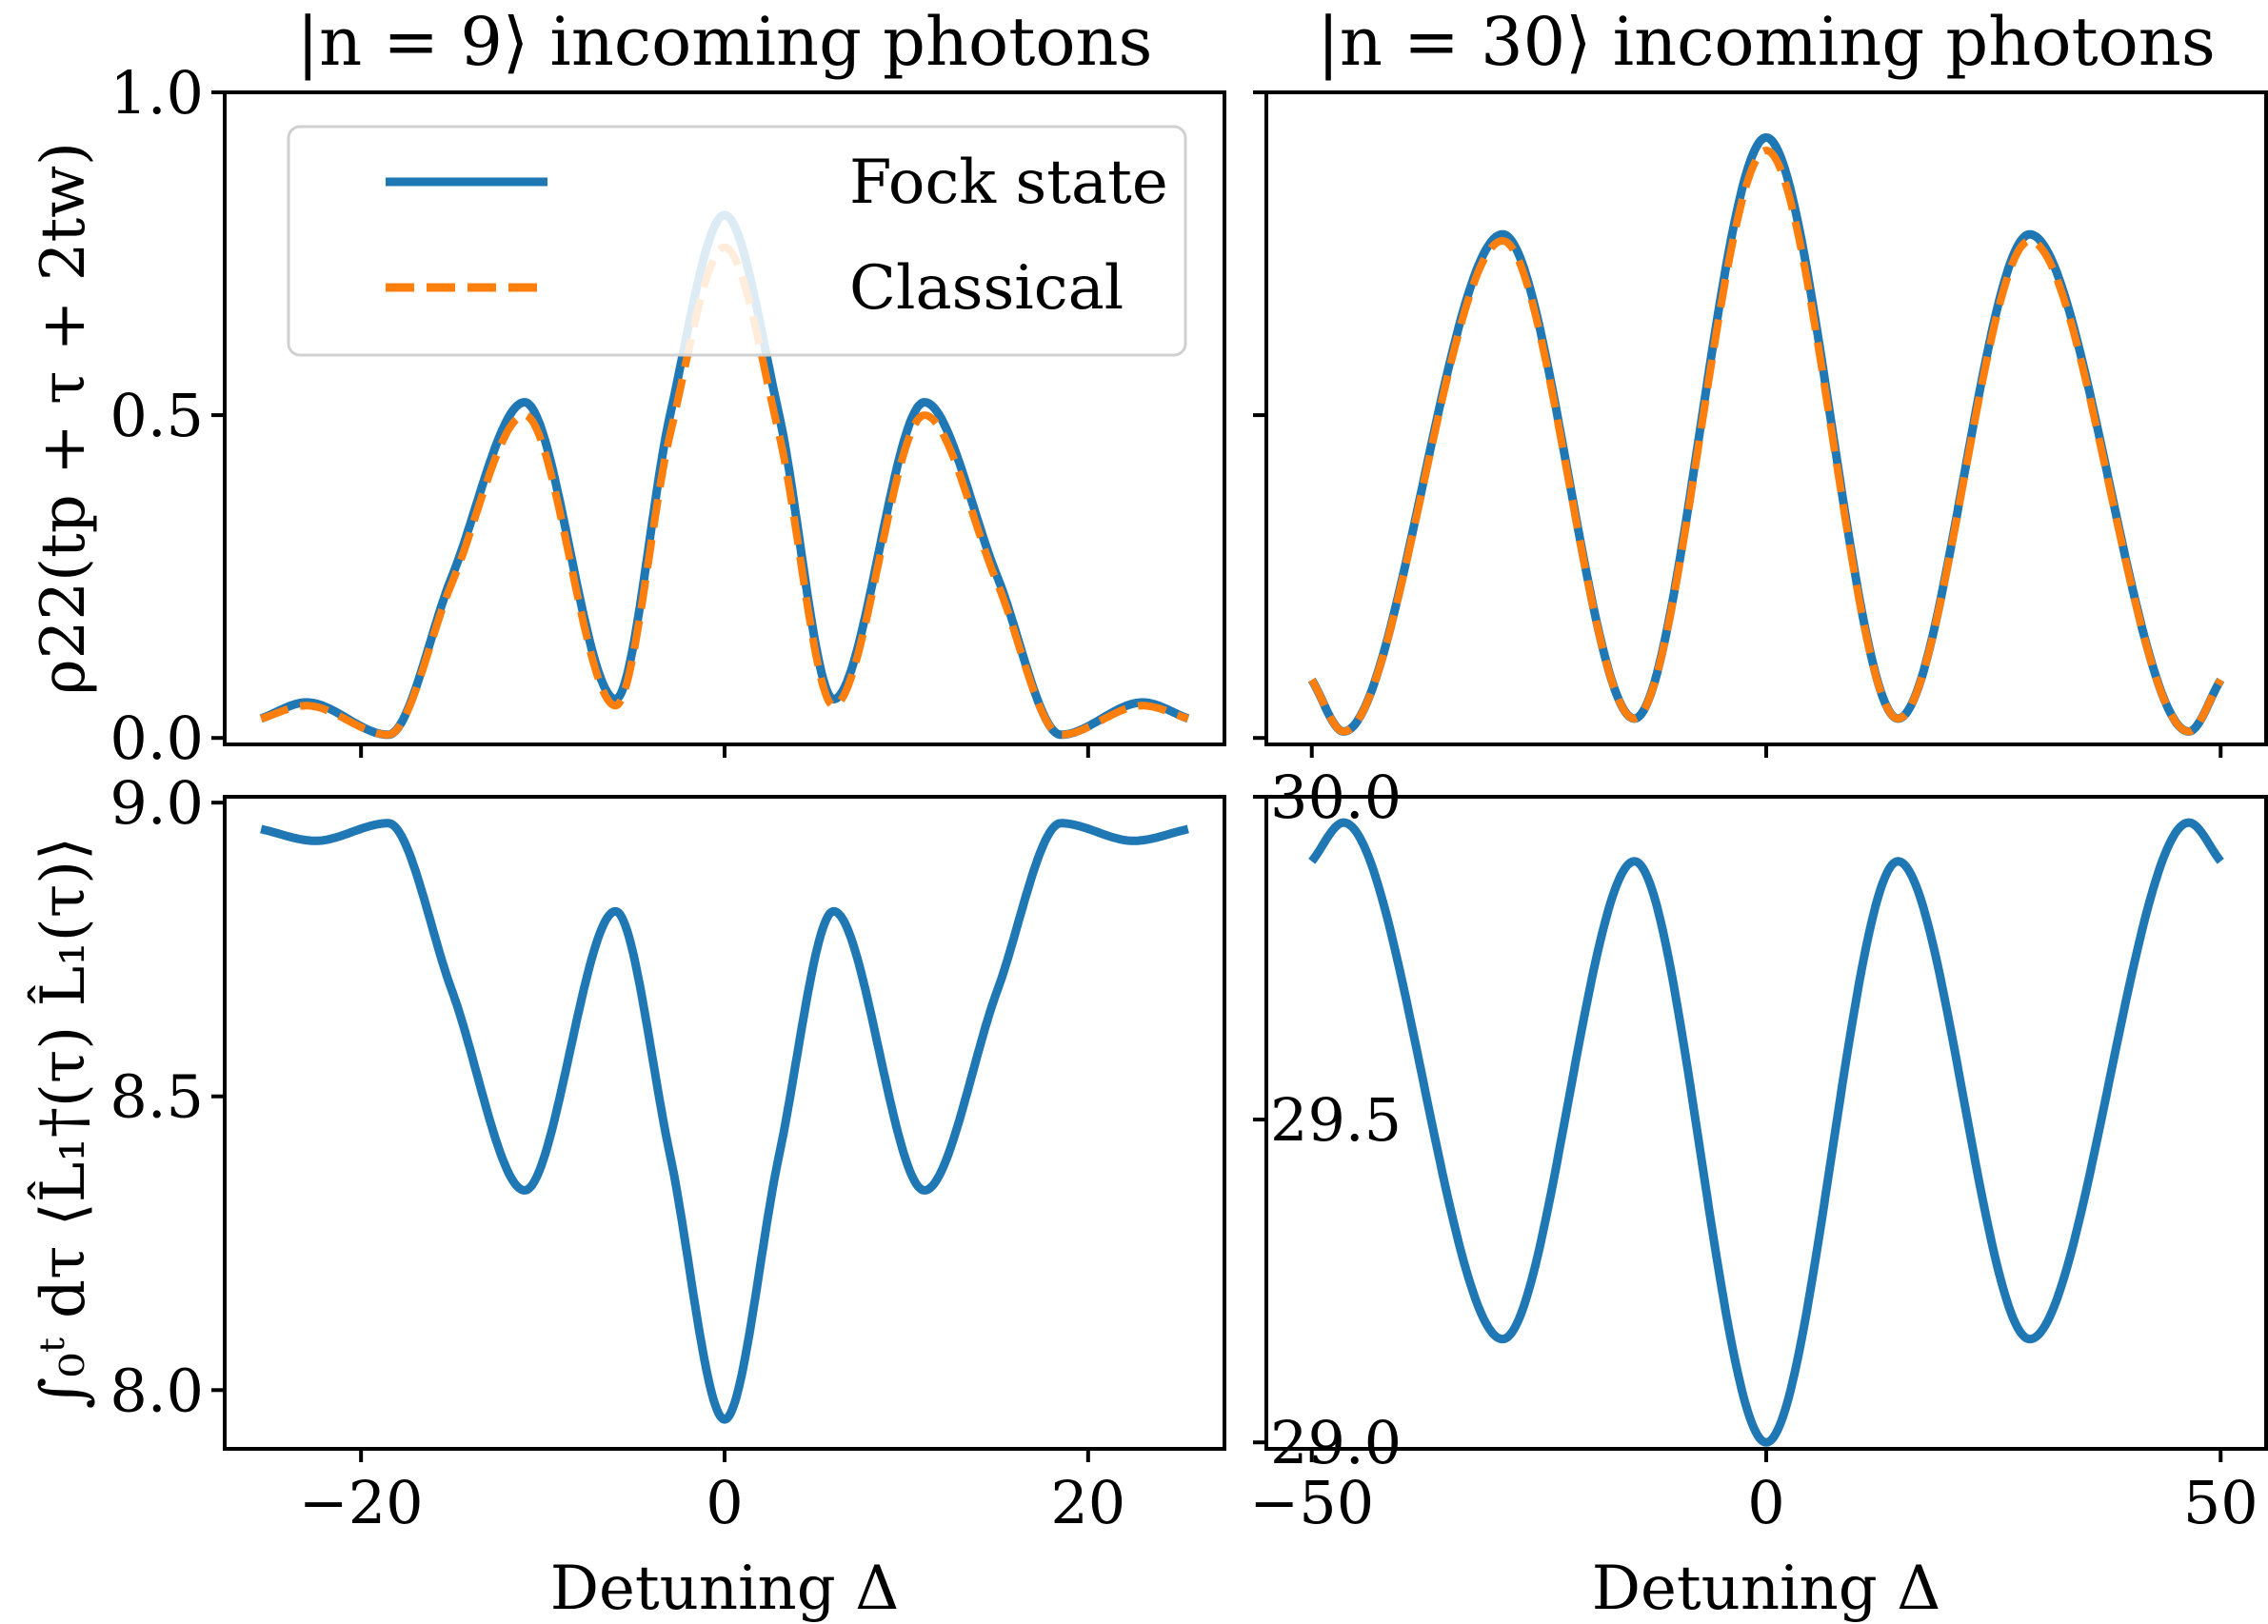  I want to click on y-axis-label: ∫₀ᵗ dτ ⟨L̂₁†(τ) L̂₁(τ)⟩, so click(63, 1123).